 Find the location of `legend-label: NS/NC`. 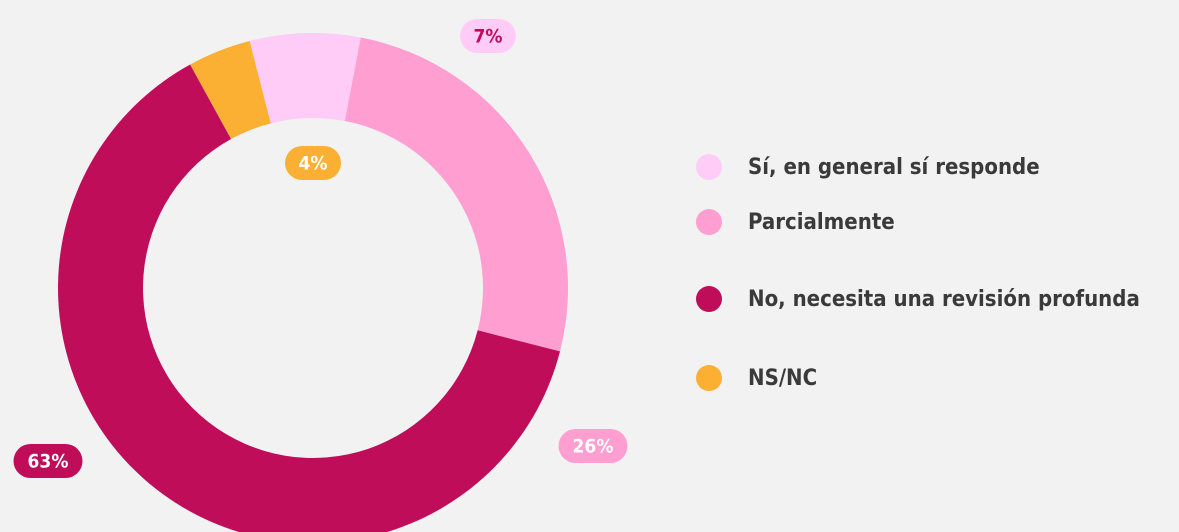

legend-label: NS/NC is located at coordinates (782, 378).